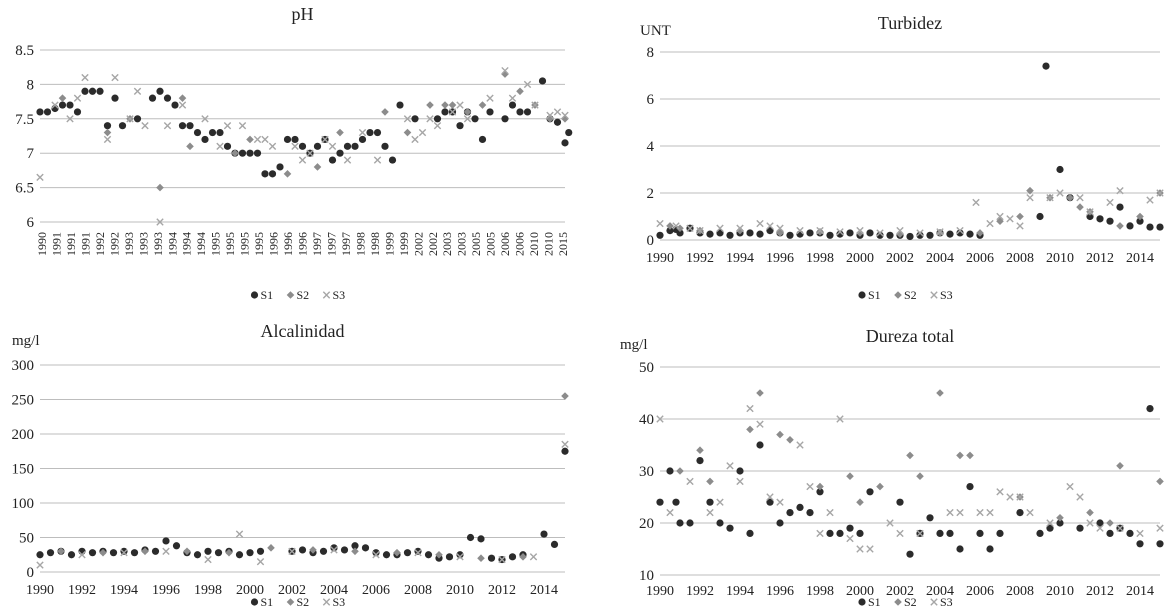  I want to click on y-tick-label: 6.5, so click(24, 189).